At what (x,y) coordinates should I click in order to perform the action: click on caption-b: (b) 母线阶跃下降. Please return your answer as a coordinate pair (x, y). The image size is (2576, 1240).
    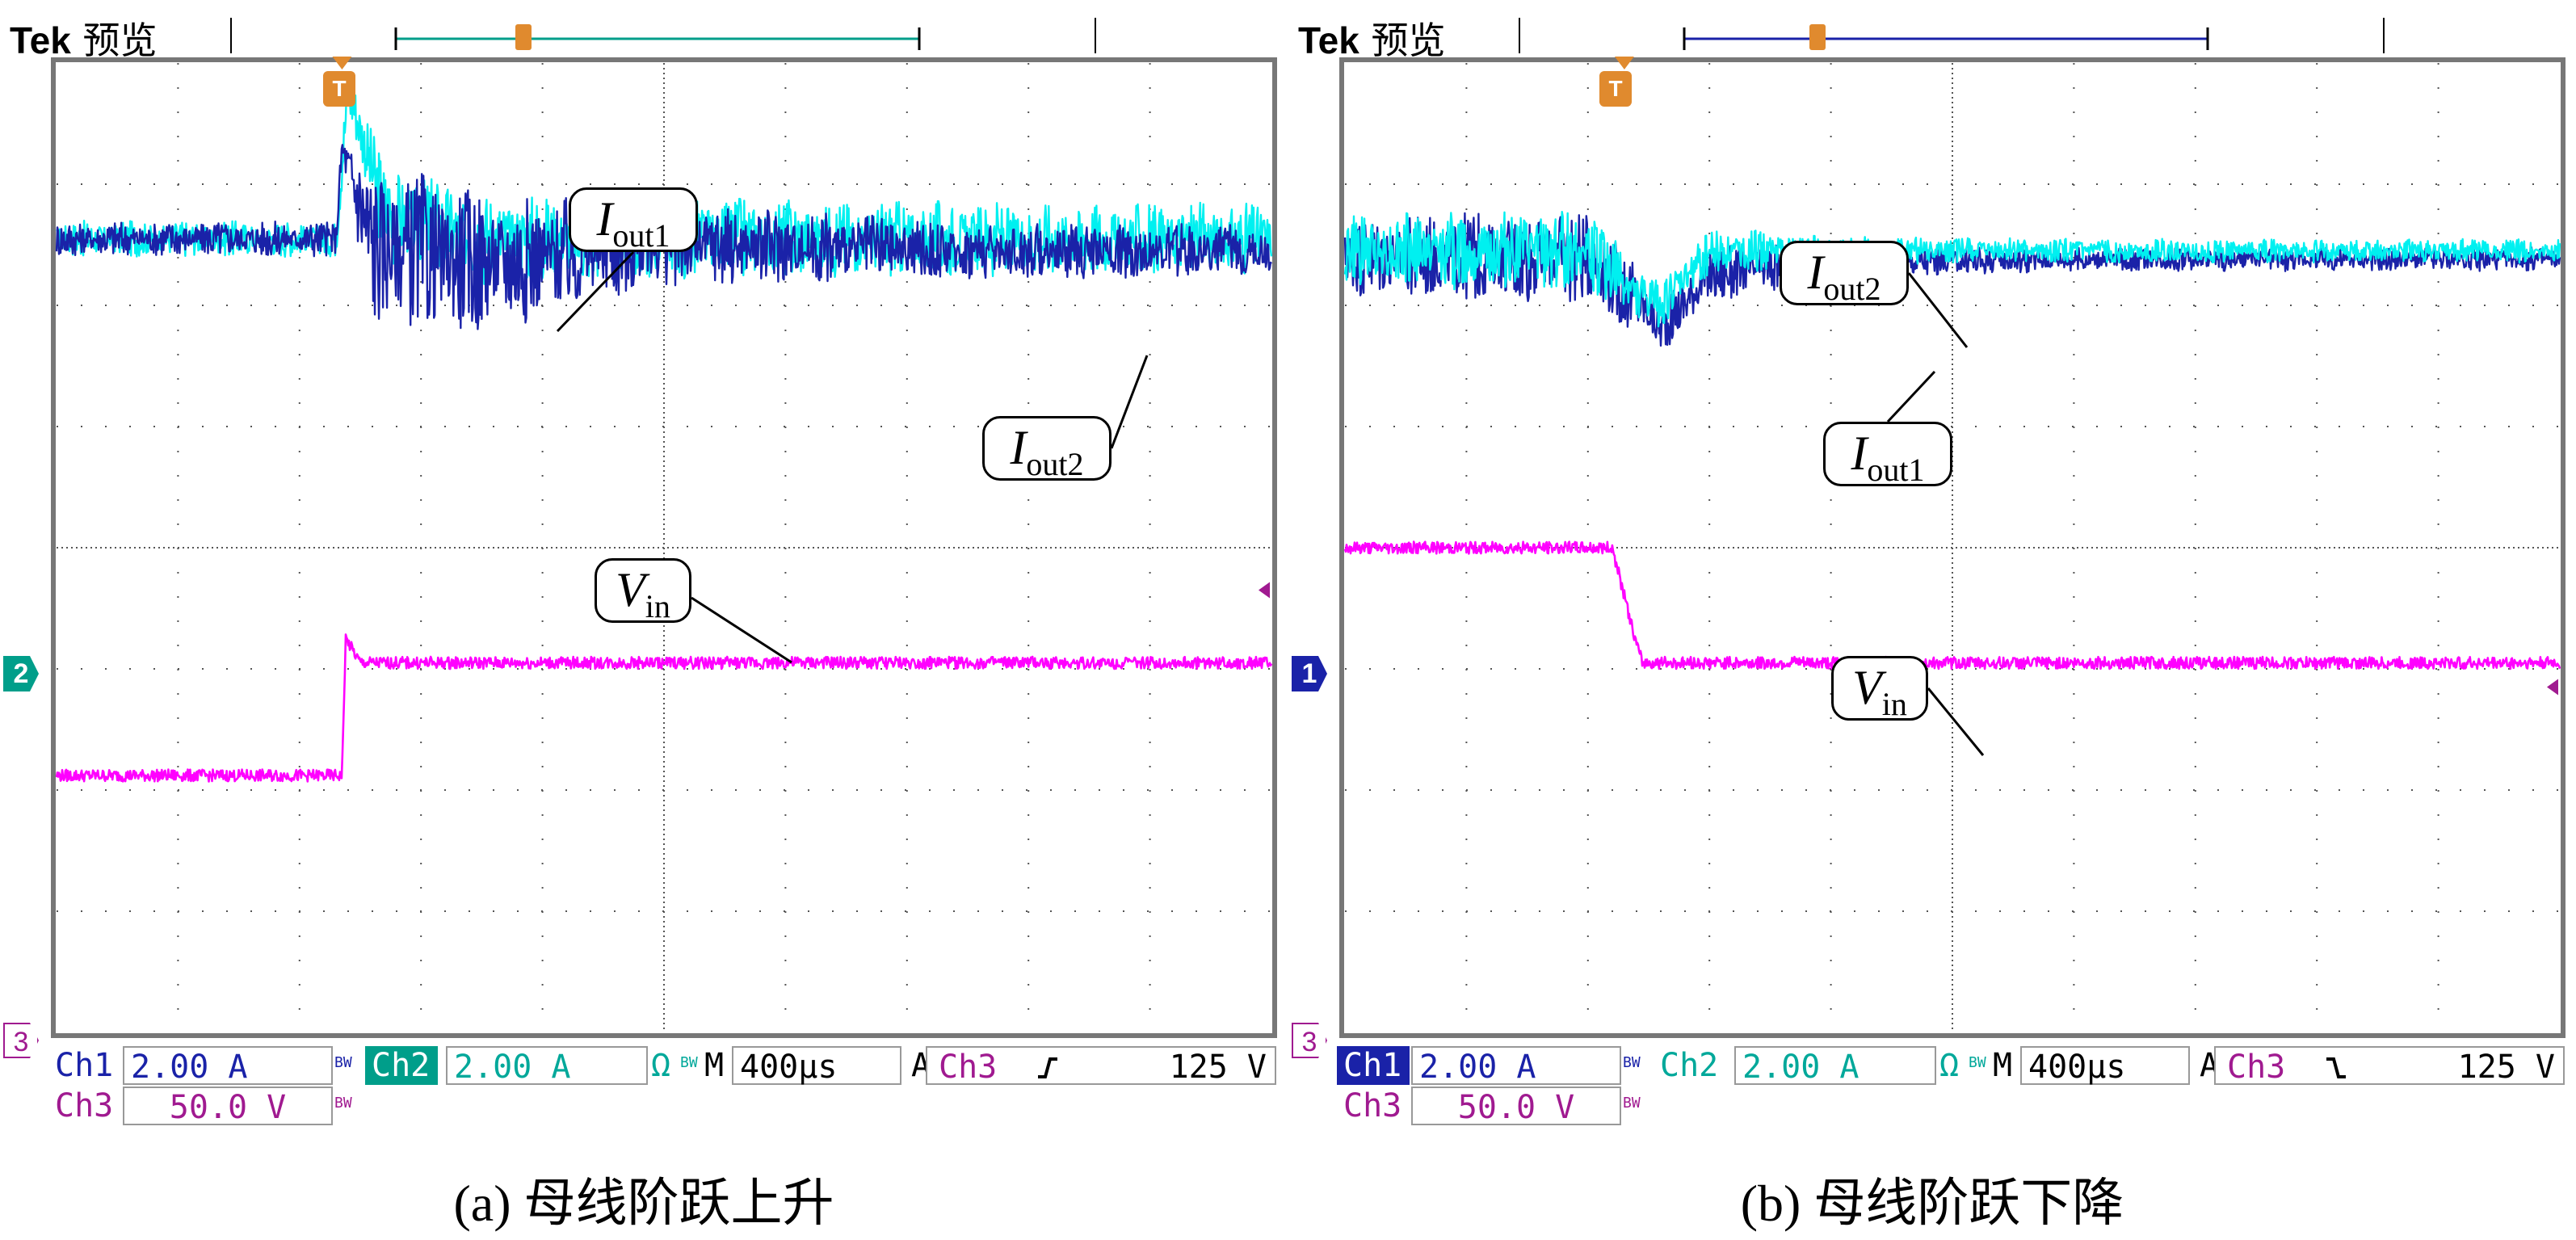
    Looking at the image, I should click on (1932, 1203).